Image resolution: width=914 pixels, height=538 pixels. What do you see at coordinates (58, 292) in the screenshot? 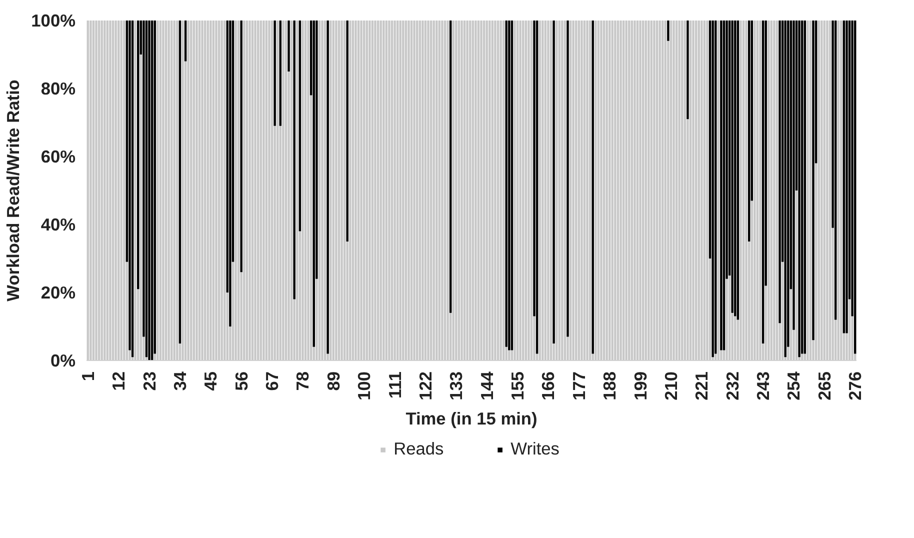
I see `y-tick-label: 20%` at bounding box center [58, 292].